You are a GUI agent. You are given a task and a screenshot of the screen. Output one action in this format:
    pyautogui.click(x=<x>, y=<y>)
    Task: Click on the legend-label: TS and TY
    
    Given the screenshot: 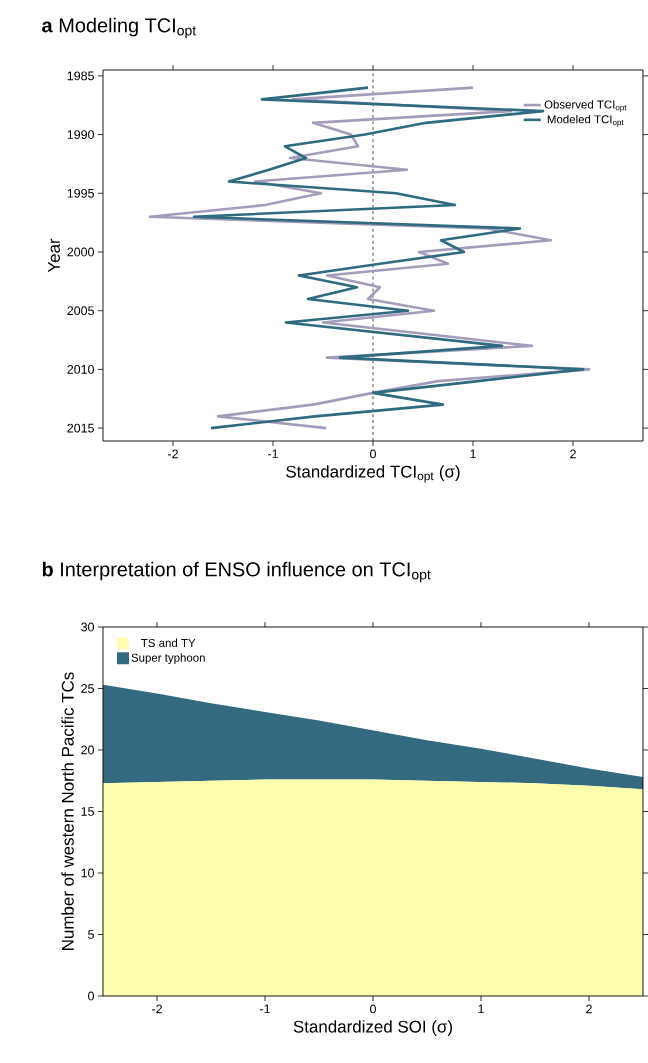 What is the action you would take?
    pyautogui.click(x=168, y=642)
    